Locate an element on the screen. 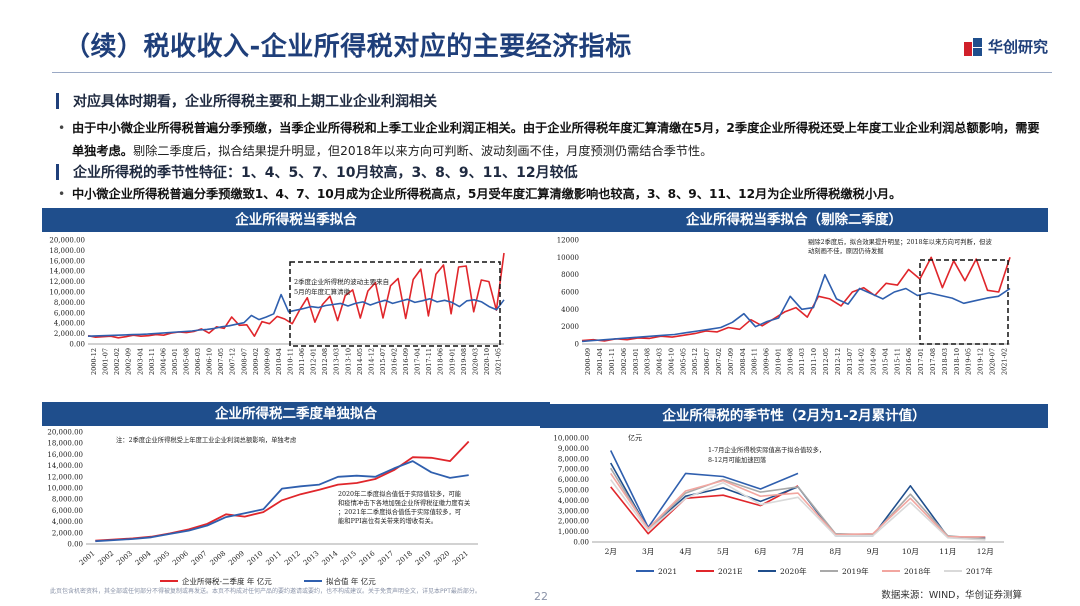 This screenshot has width=1080, height=606. x-tick-label: 9月 is located at coordinates (873, 551).